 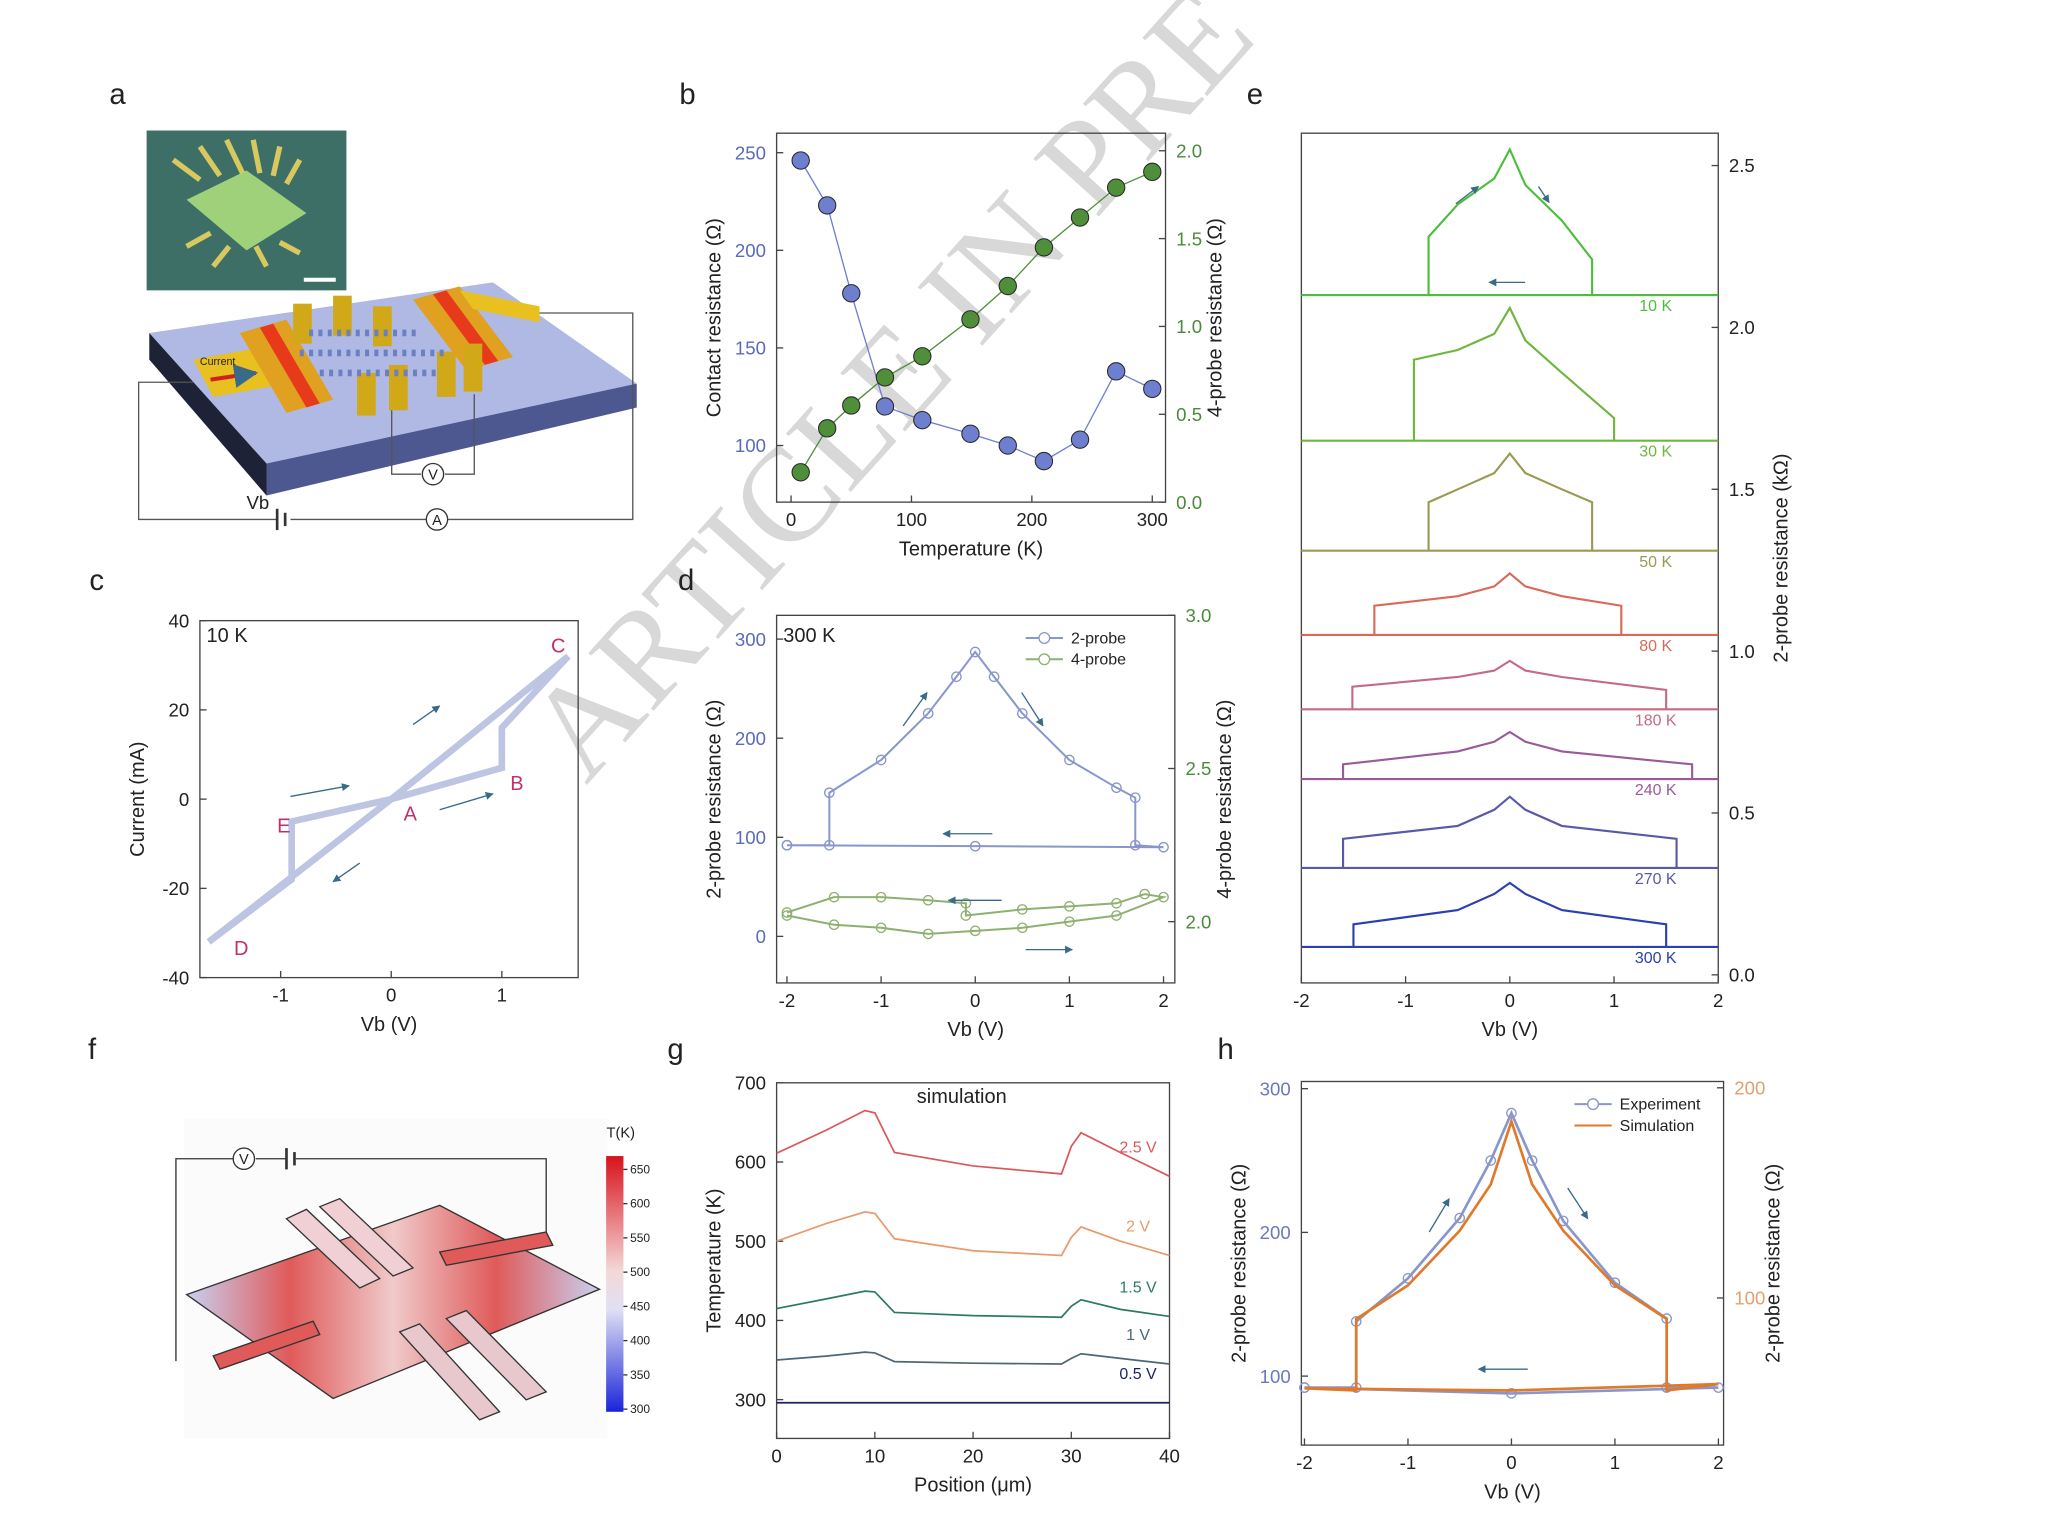 What do you see at coordinates (750, 445) in the screenshot?
I see `y-tick-label: 100` at bounding box center [750, 445].